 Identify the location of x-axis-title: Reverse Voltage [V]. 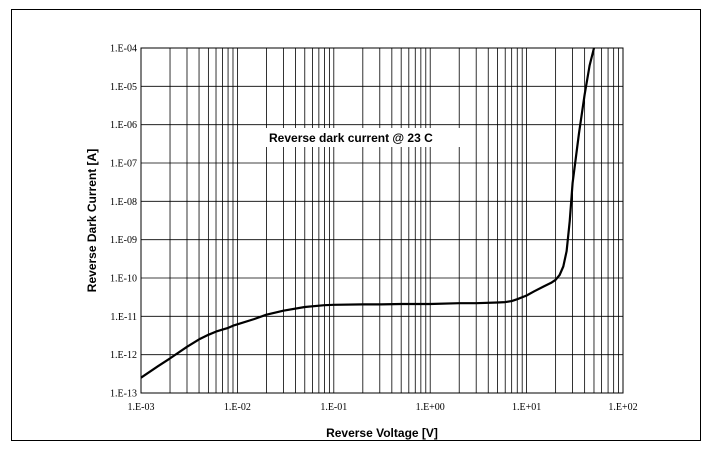
(382, 433).